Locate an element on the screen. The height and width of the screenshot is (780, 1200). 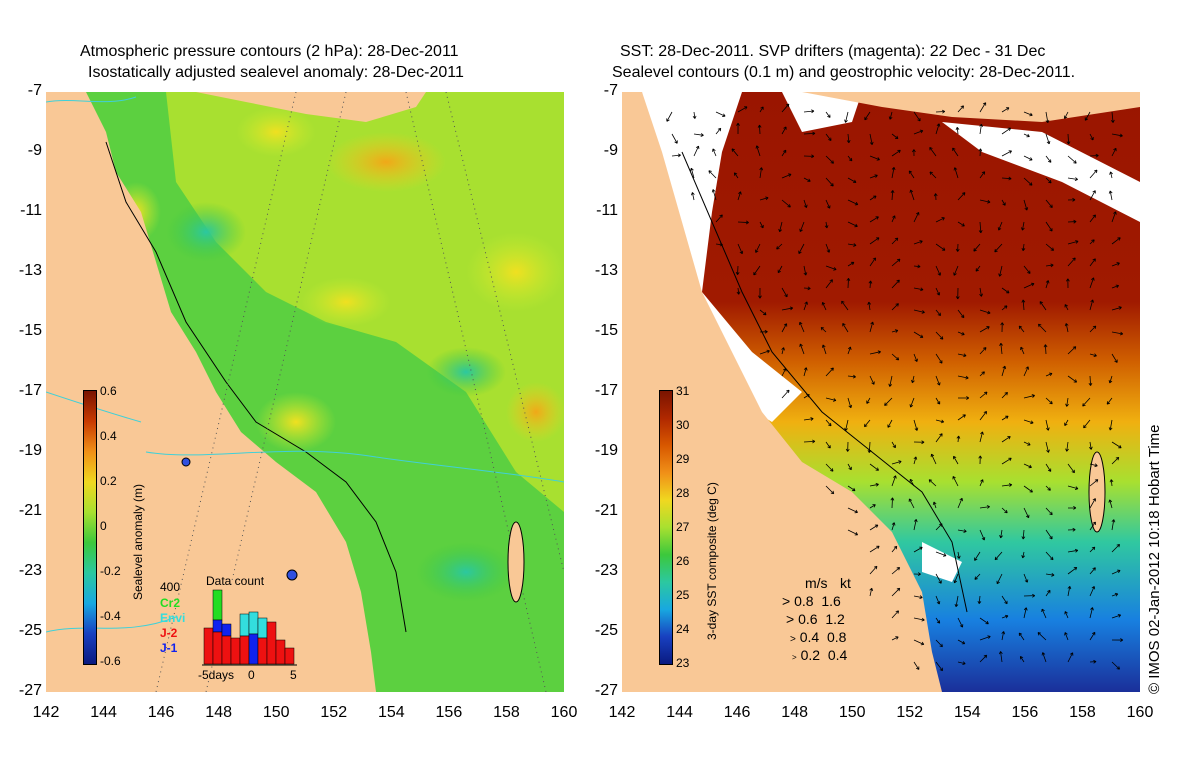
velocity-ms: 0.2 is located at coordinates (810, 655).